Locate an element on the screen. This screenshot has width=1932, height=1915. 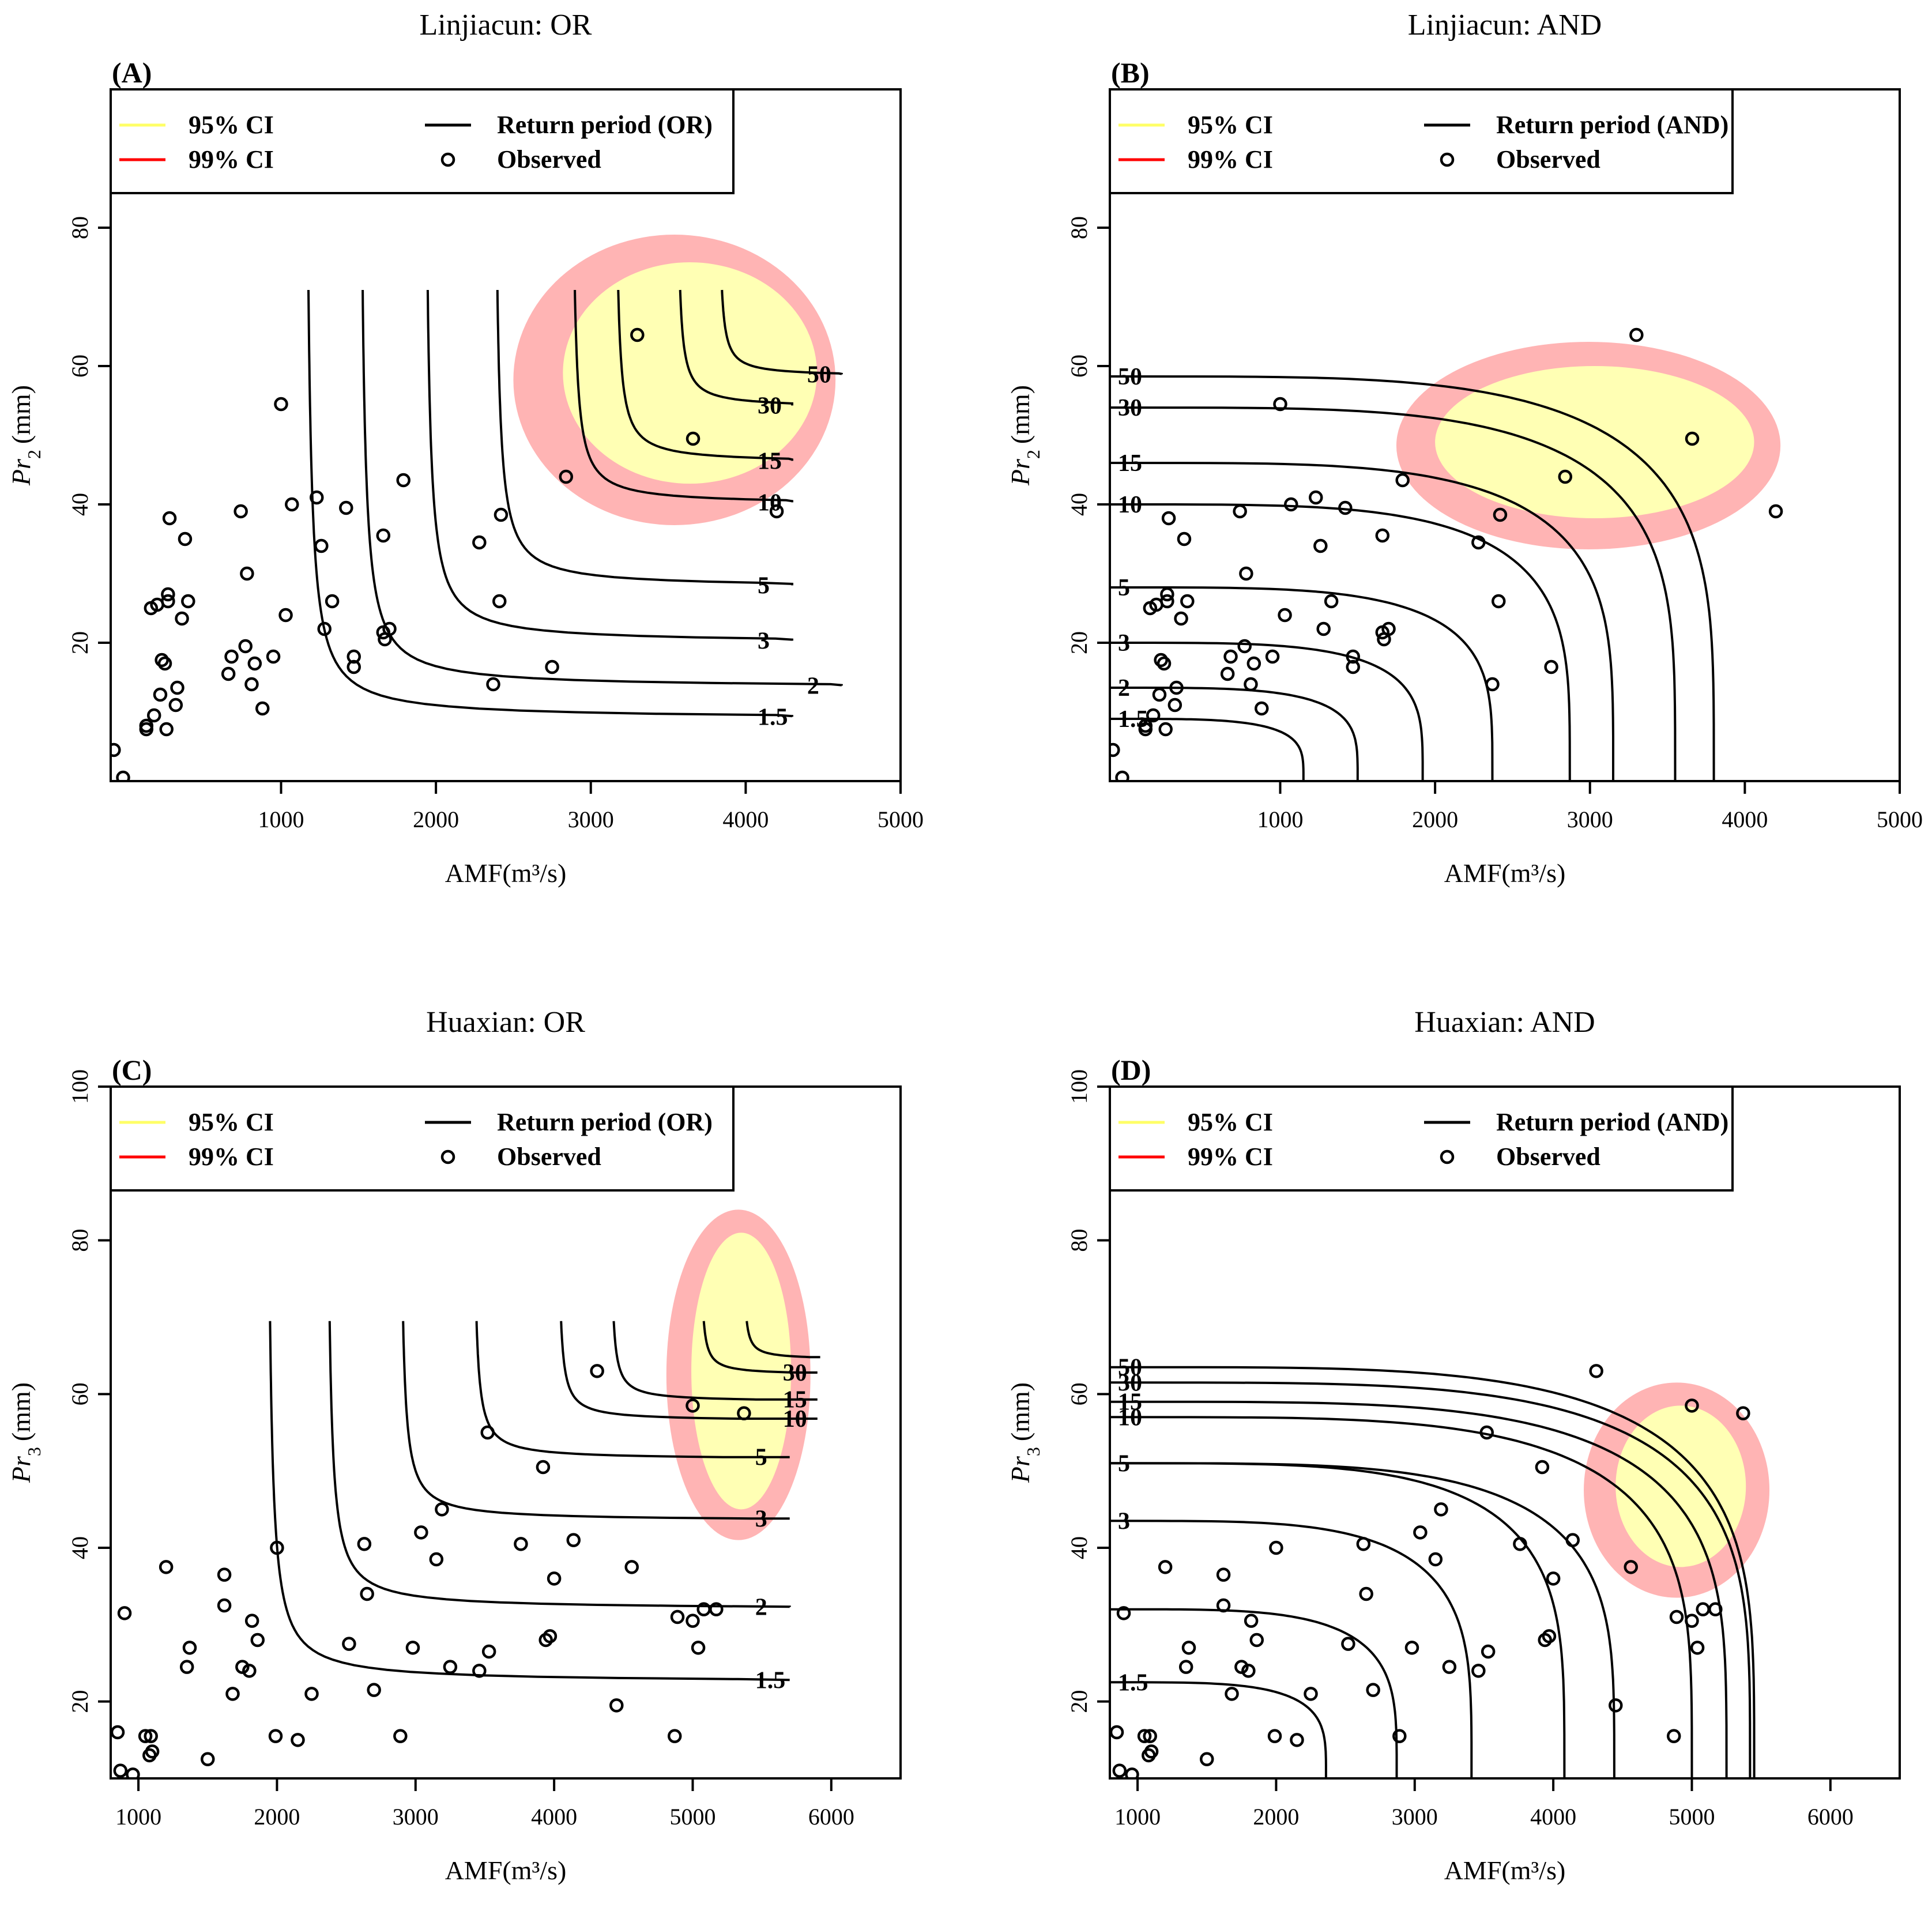
contour-label-1-5: 1.5 is located at coordinates (770, 1681).